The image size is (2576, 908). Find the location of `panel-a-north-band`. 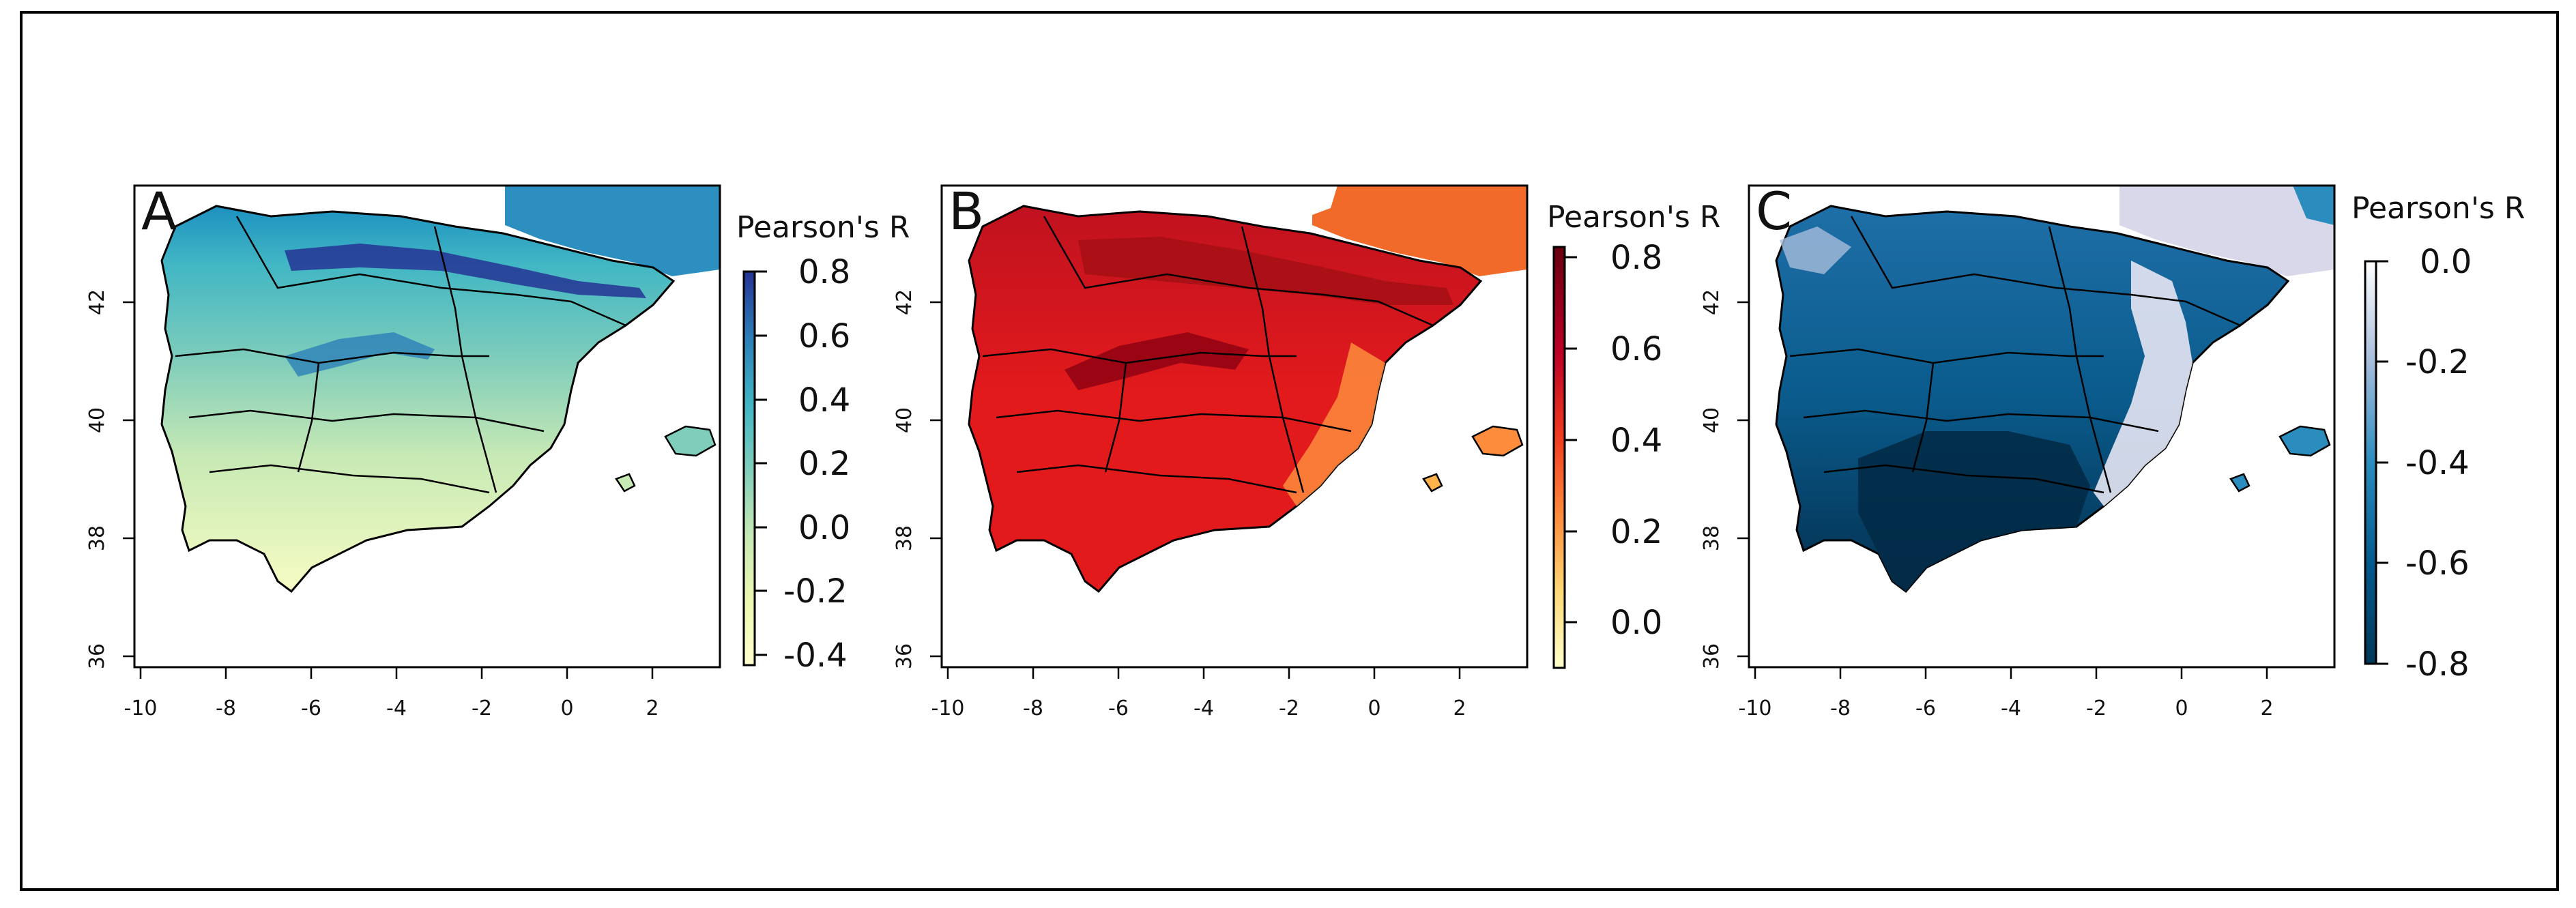

panel-a-north-band is located at coordinates (465, 271).